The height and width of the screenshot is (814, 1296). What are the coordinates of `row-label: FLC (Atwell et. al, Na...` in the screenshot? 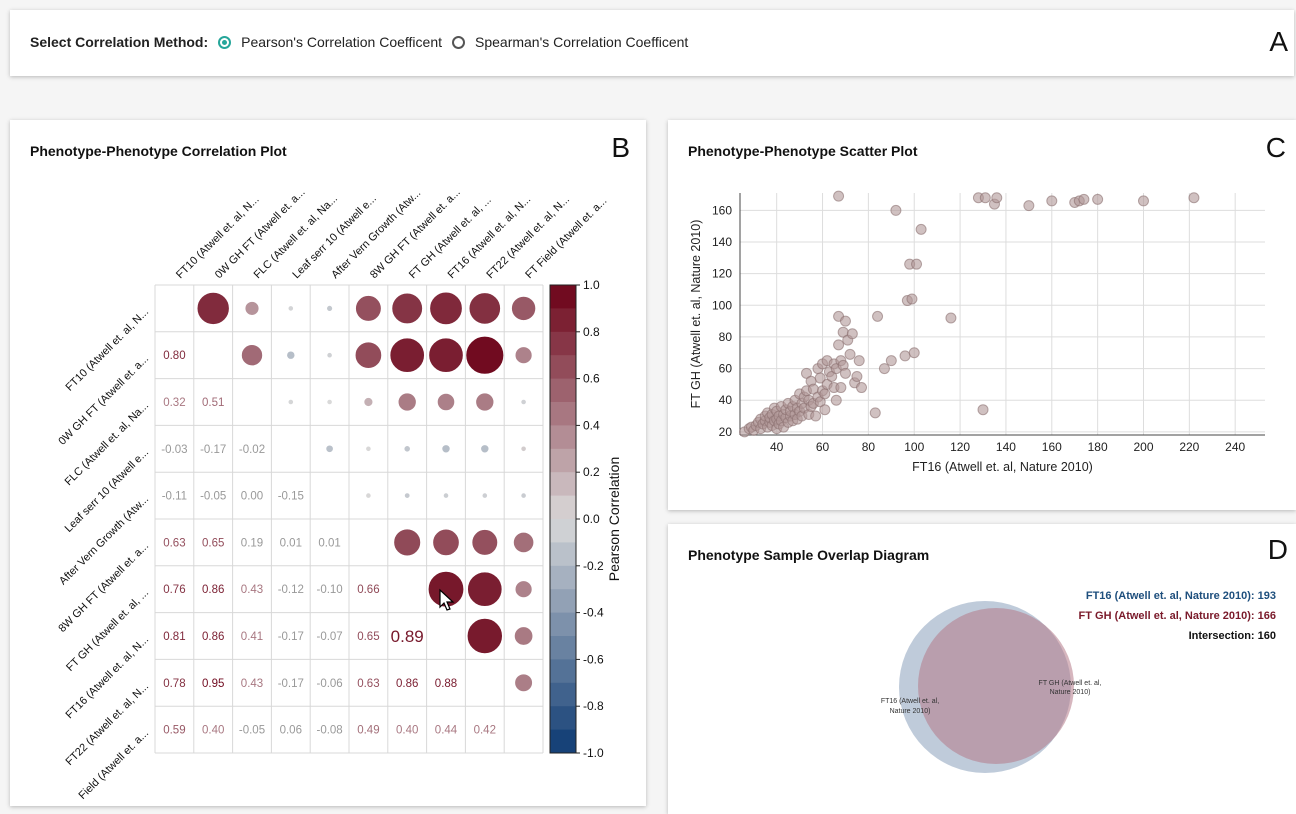 It's located at (107, 444).